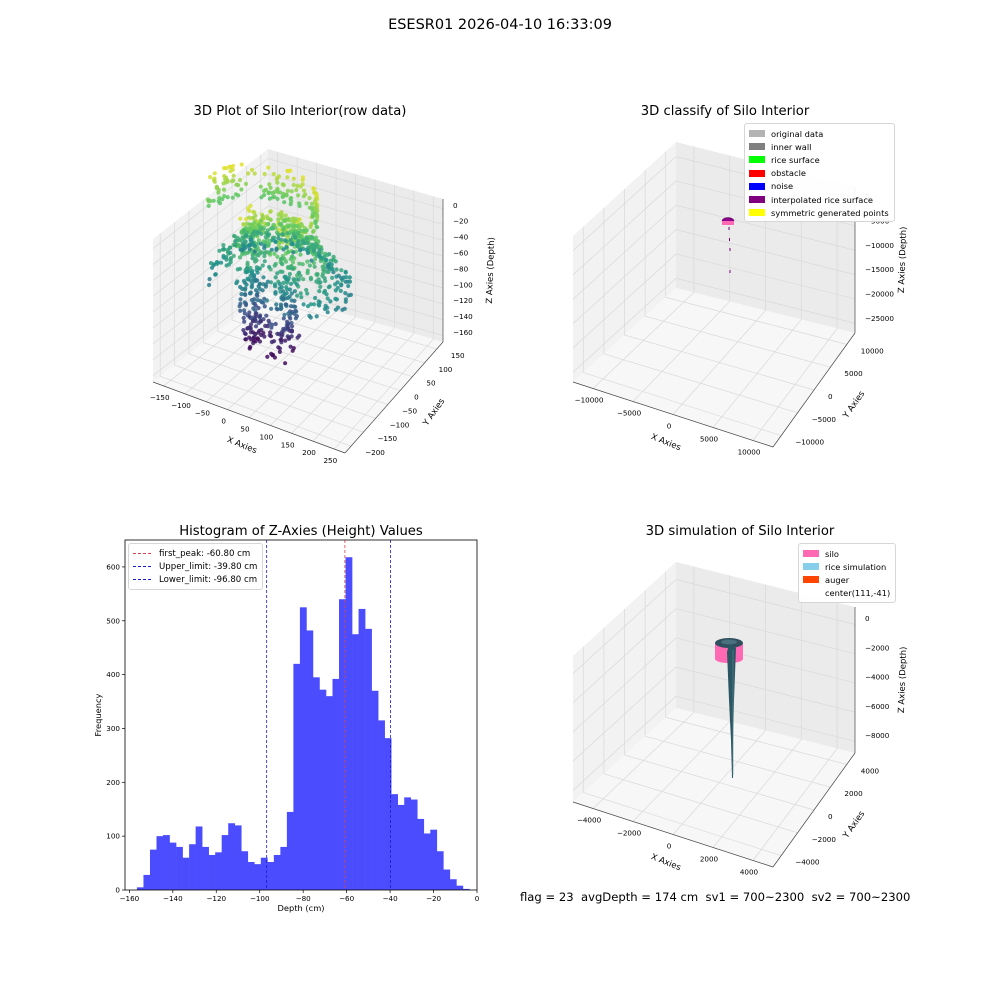 The width and height of the screenshot is (1000, 1000). I want to click on p1-back-left-pane, so click(210, 265).